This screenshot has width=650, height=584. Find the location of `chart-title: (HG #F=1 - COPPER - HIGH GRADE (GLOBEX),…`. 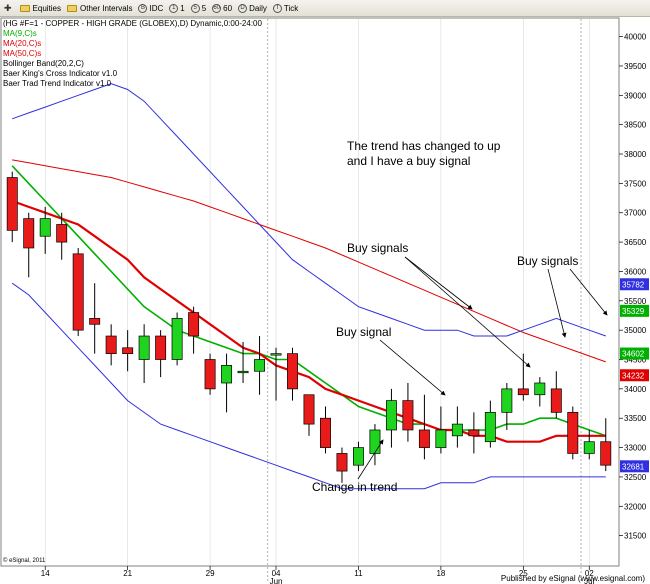

chart-title: (HG #F=1 - COPPER - HIGH GRADE (GLOBEX),… is located at coordinates (133, 23).